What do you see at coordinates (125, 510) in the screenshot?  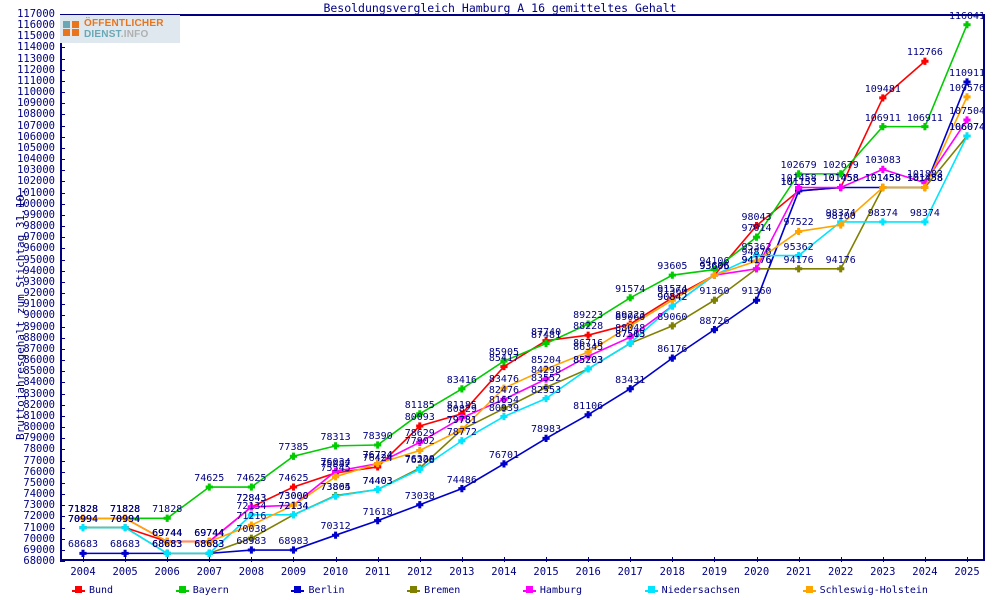 I see `point-value-label: 71828` at bounding box center [125, 510].